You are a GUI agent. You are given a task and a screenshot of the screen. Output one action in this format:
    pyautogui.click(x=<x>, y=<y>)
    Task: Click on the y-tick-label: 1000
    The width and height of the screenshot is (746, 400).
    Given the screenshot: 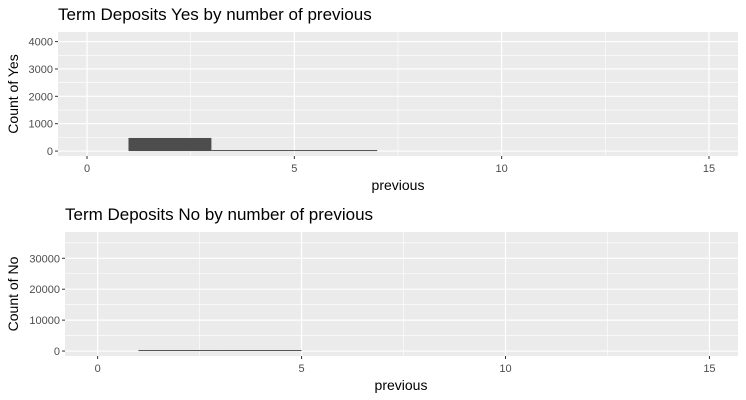 What is the action you would take?
    pyautogui.click(x=41, y=125)
    